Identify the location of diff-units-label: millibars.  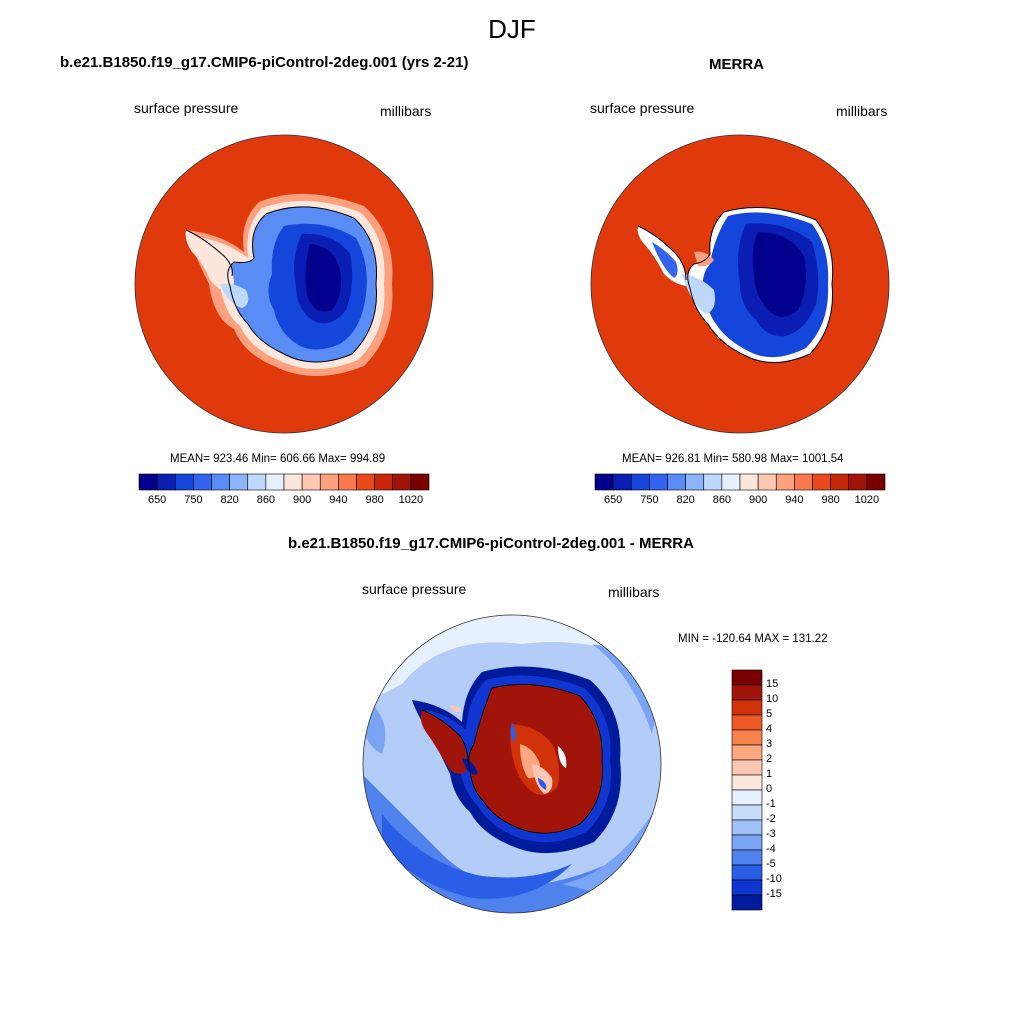
(634, 592).